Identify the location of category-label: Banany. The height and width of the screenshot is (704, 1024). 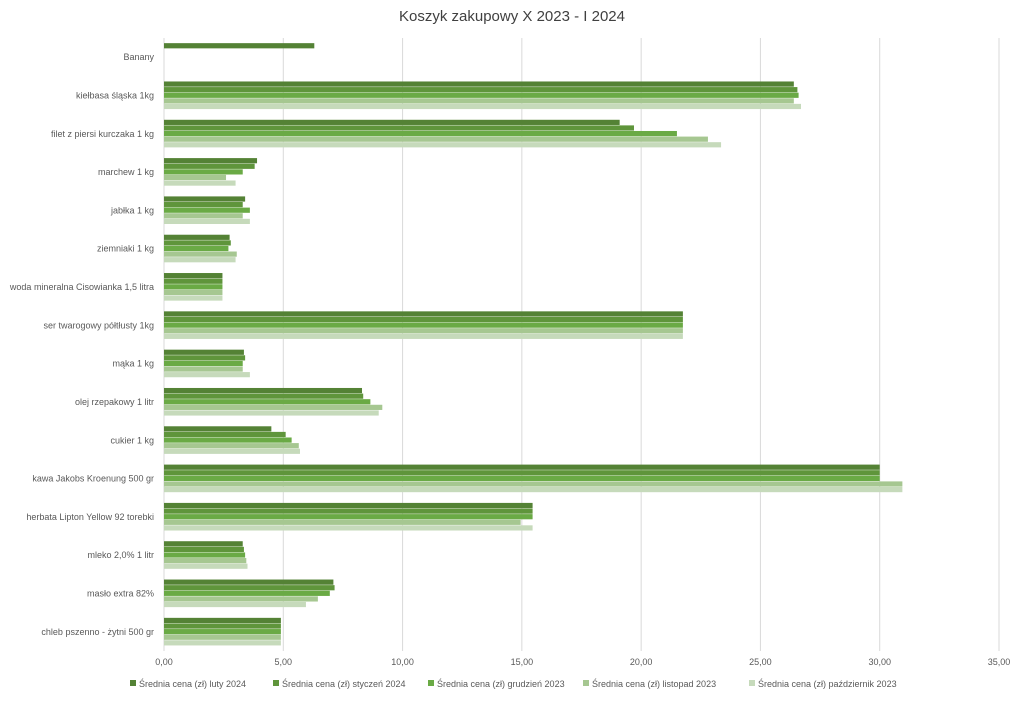
(138, 57).